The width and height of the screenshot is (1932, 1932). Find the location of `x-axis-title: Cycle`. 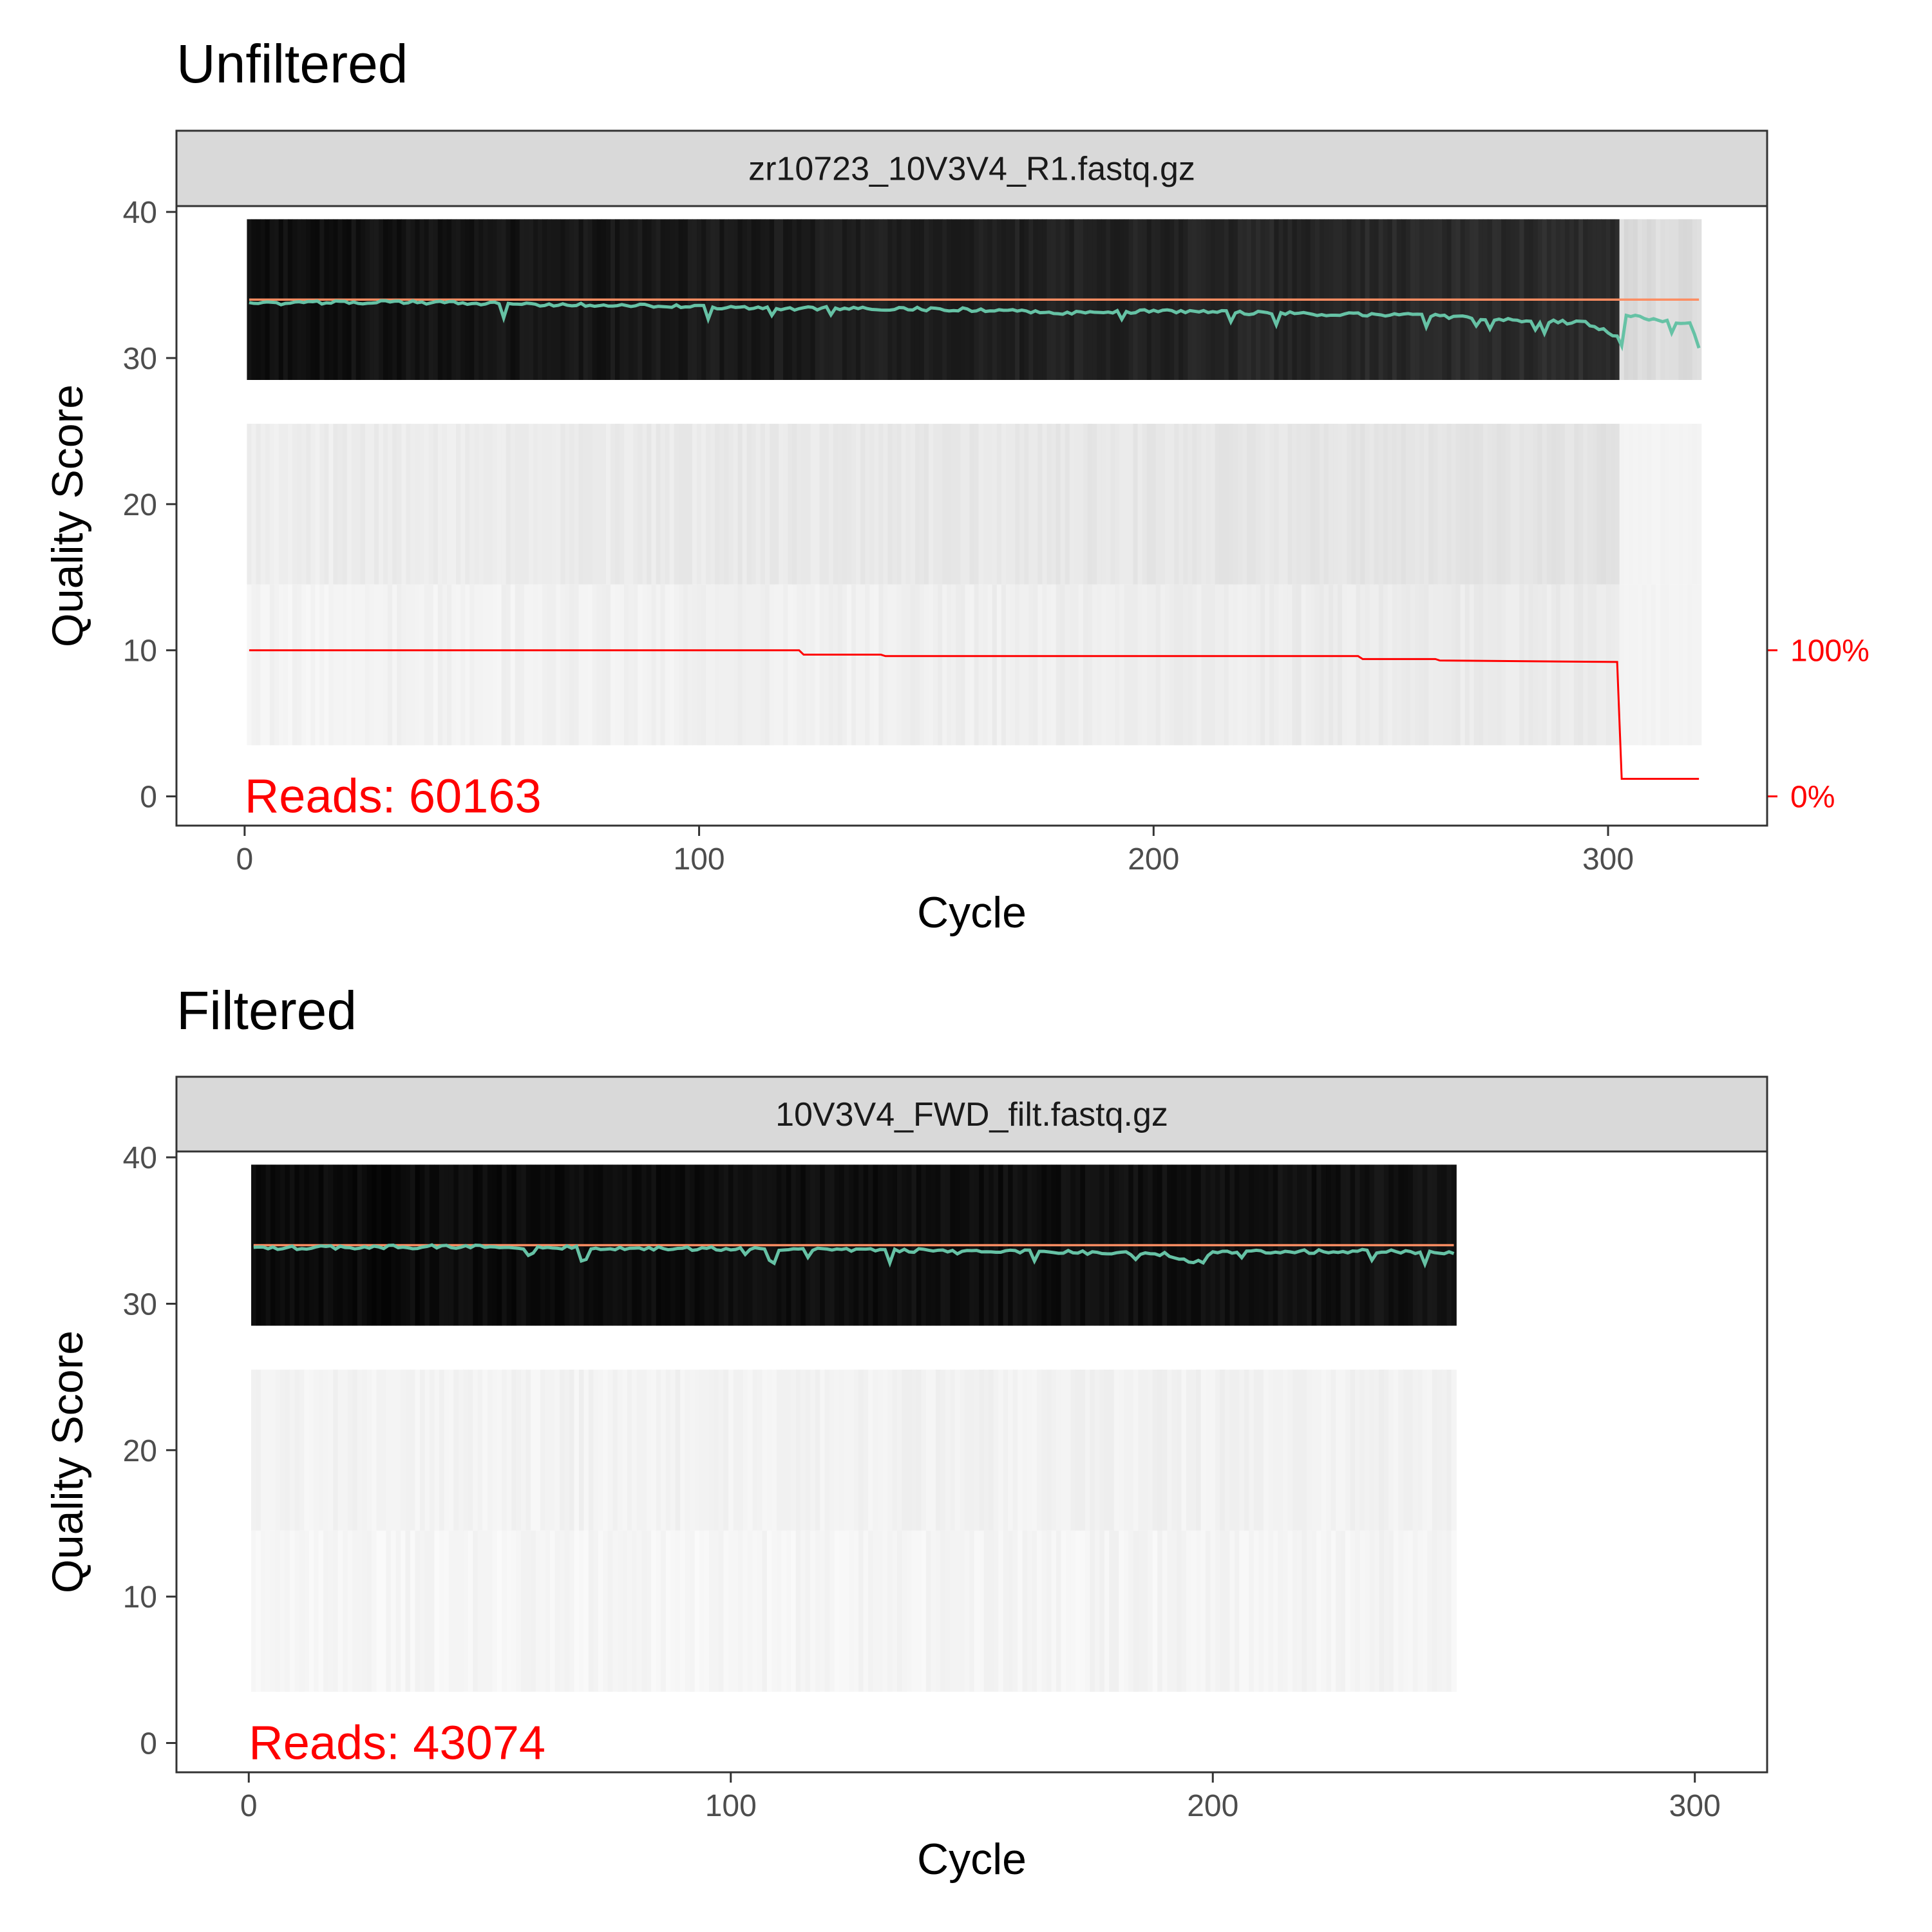

x-axis-title: Cycle is located at coordinates (972, 1859).